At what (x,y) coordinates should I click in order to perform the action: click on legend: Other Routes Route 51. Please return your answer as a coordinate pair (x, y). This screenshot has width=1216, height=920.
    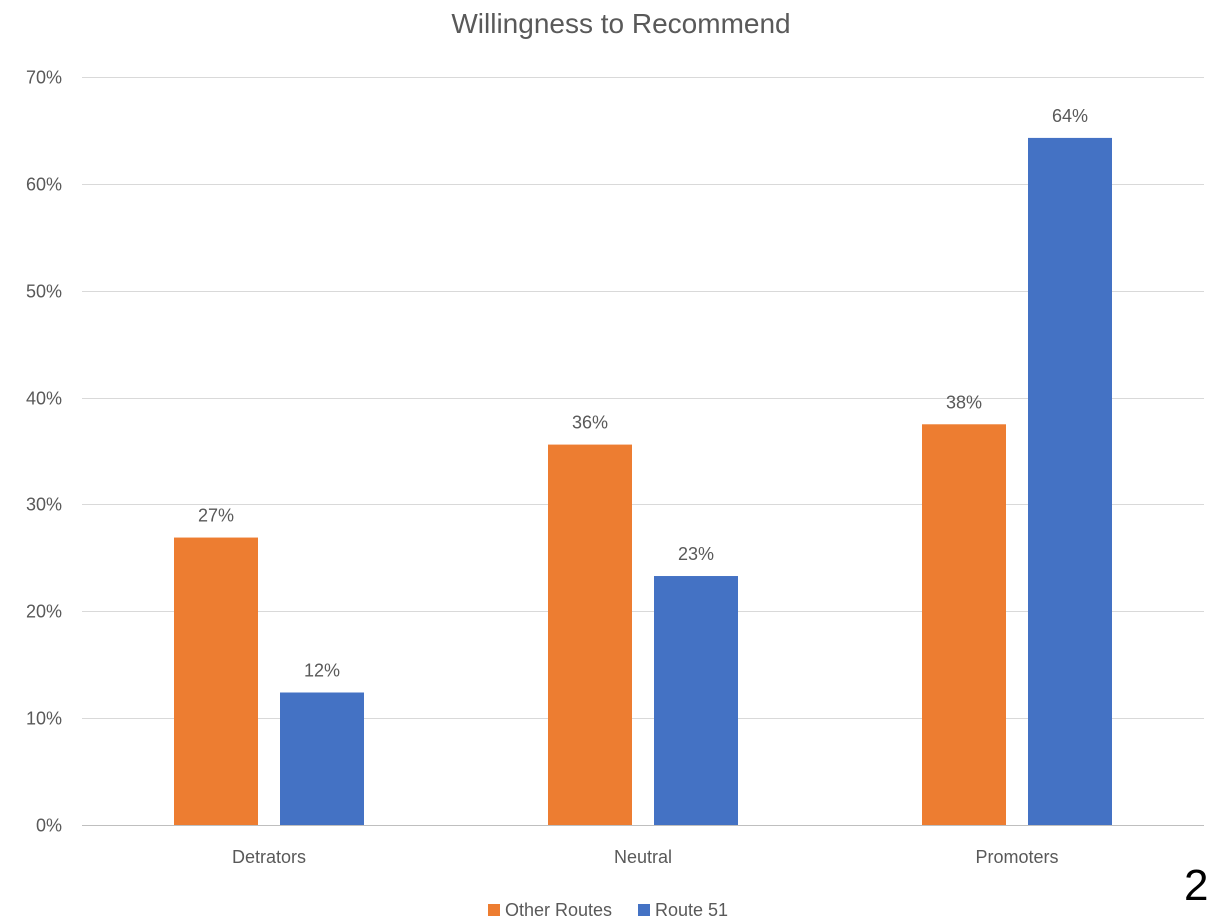
    Looking at the image, I should click on (608, 910).